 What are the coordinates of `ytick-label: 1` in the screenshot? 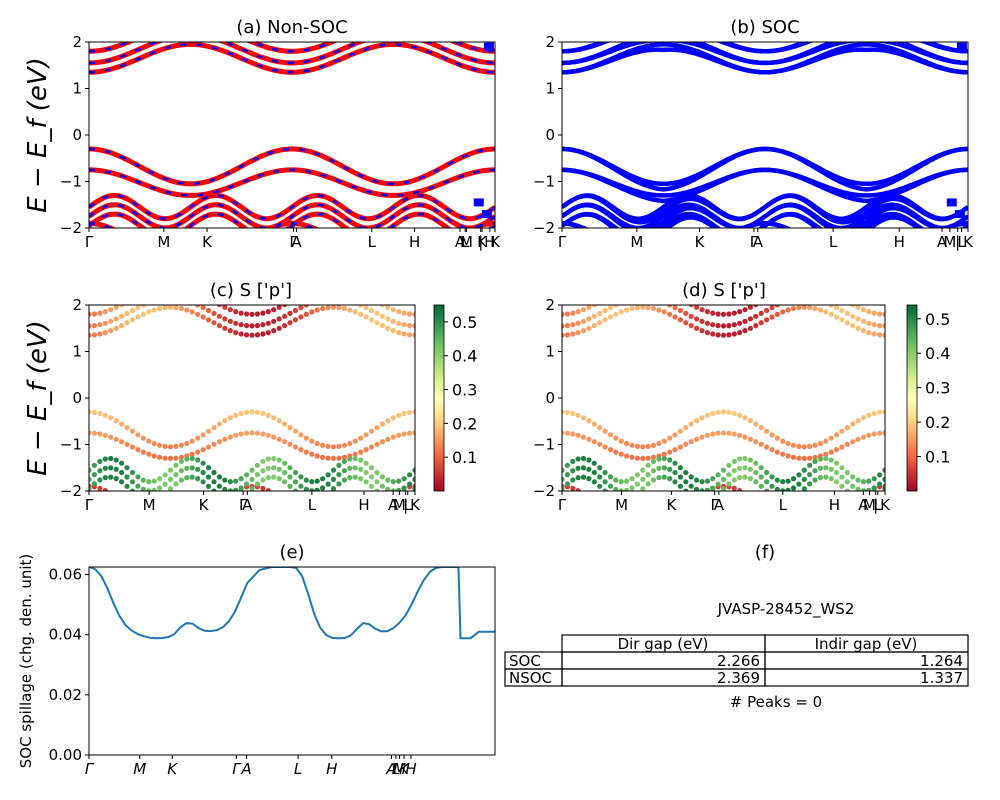 It's located at (77, 352).